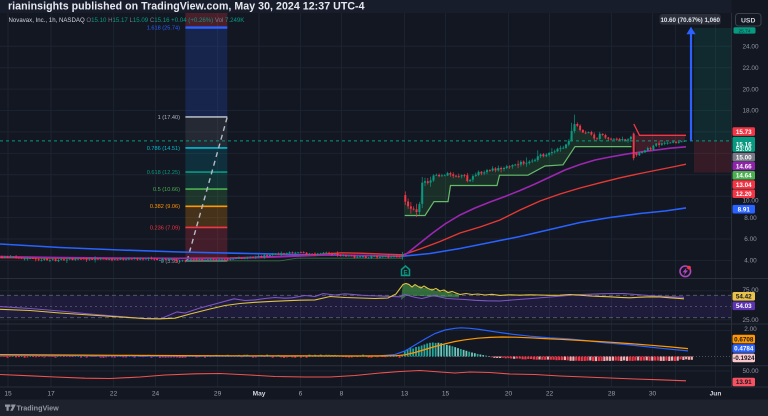 This screenshot has width=768, height=416. I want to click on svg-text: 0.5 (10.66), so click(166, 190).